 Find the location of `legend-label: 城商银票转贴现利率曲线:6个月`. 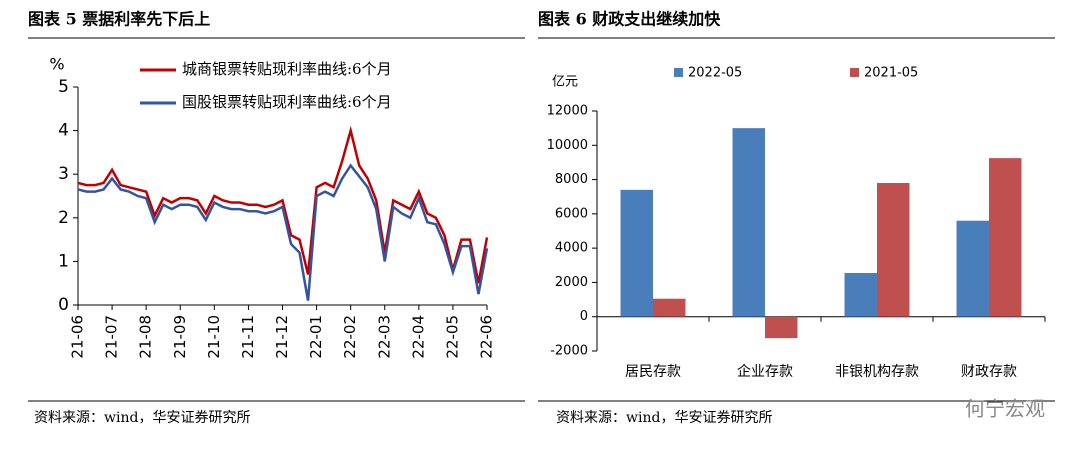

legend-label: 城商银票转贴现利率曲线:6个月 is located at coordinates (287, 69).